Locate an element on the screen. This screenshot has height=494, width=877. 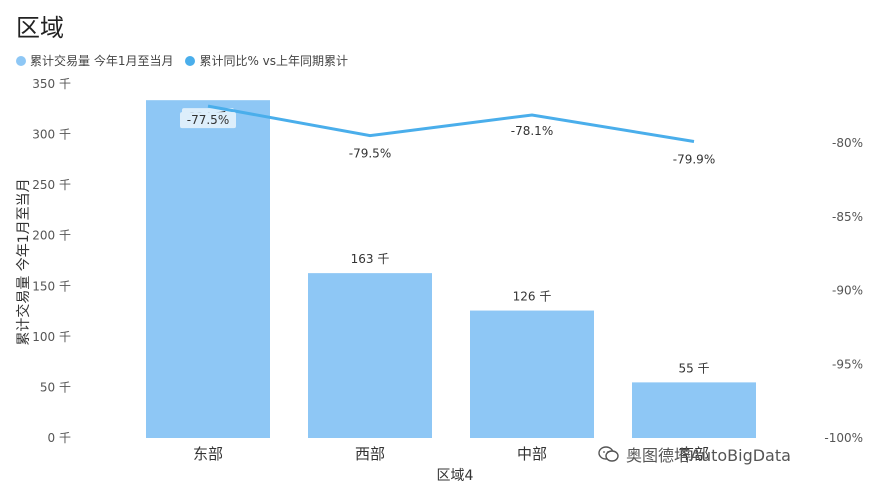
legend-swatch-volume is located at coordinates (21, 60).